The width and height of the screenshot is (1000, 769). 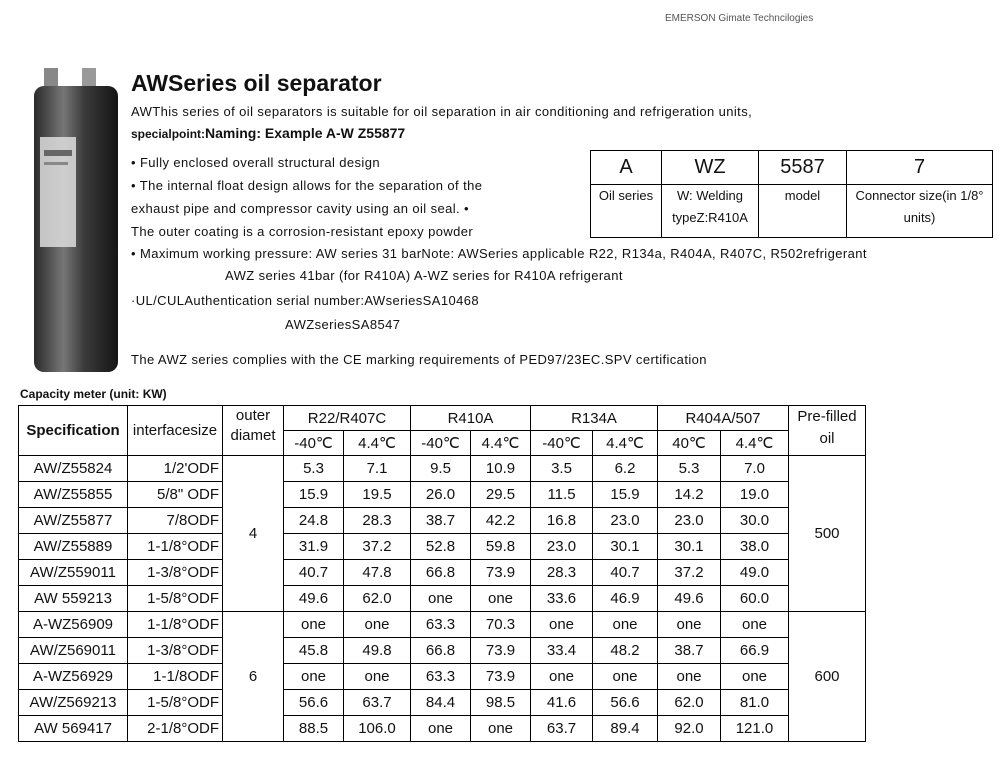 What do you see at coordinates (500, 572) in the screenshot?
I see `value-cell: 73.9` at bounding box center [500, 572].